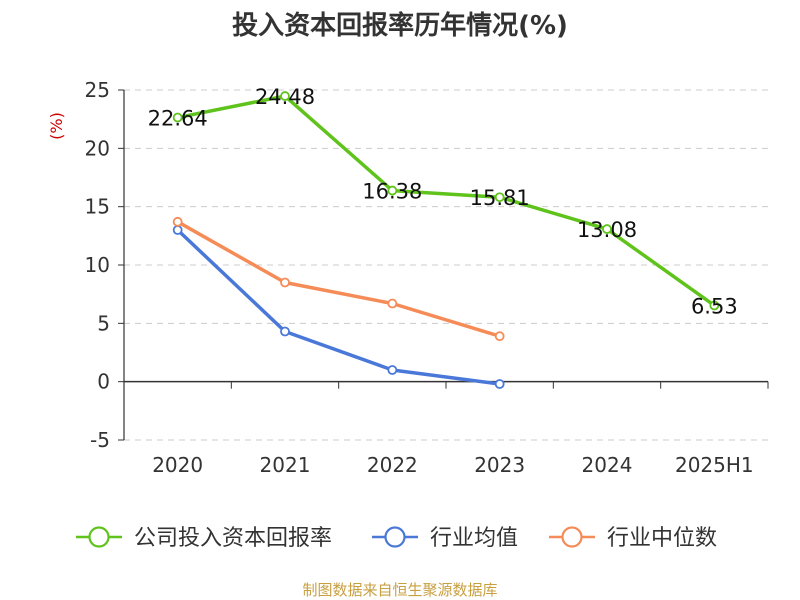 The width and height of the screenshot is (800, 600). Describe the element at coordinates (499, 465) in the screenshot. I see `x-tick-label: 2023` at that location.